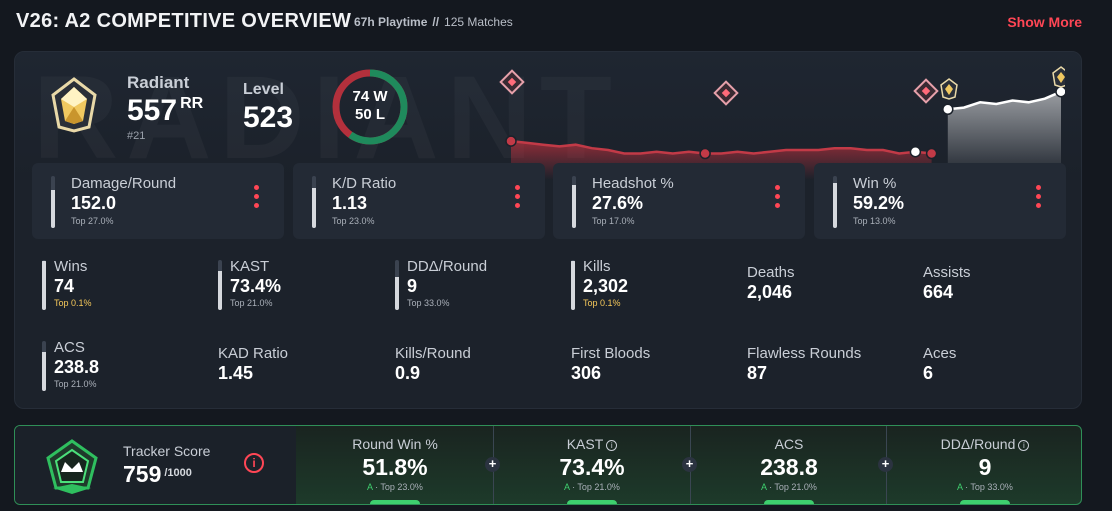  I want to click on stat-label: Headshot %, so click(633, 183).